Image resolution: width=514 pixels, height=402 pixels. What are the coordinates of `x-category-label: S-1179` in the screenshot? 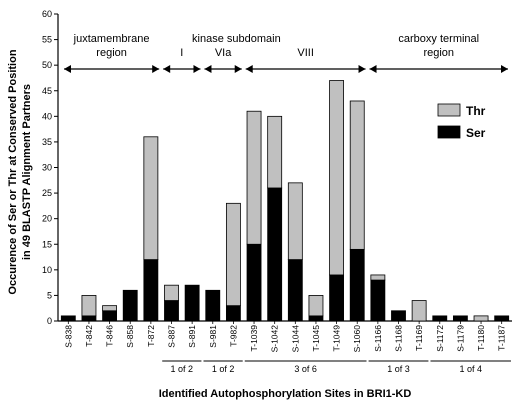 It's located at (460, 338).